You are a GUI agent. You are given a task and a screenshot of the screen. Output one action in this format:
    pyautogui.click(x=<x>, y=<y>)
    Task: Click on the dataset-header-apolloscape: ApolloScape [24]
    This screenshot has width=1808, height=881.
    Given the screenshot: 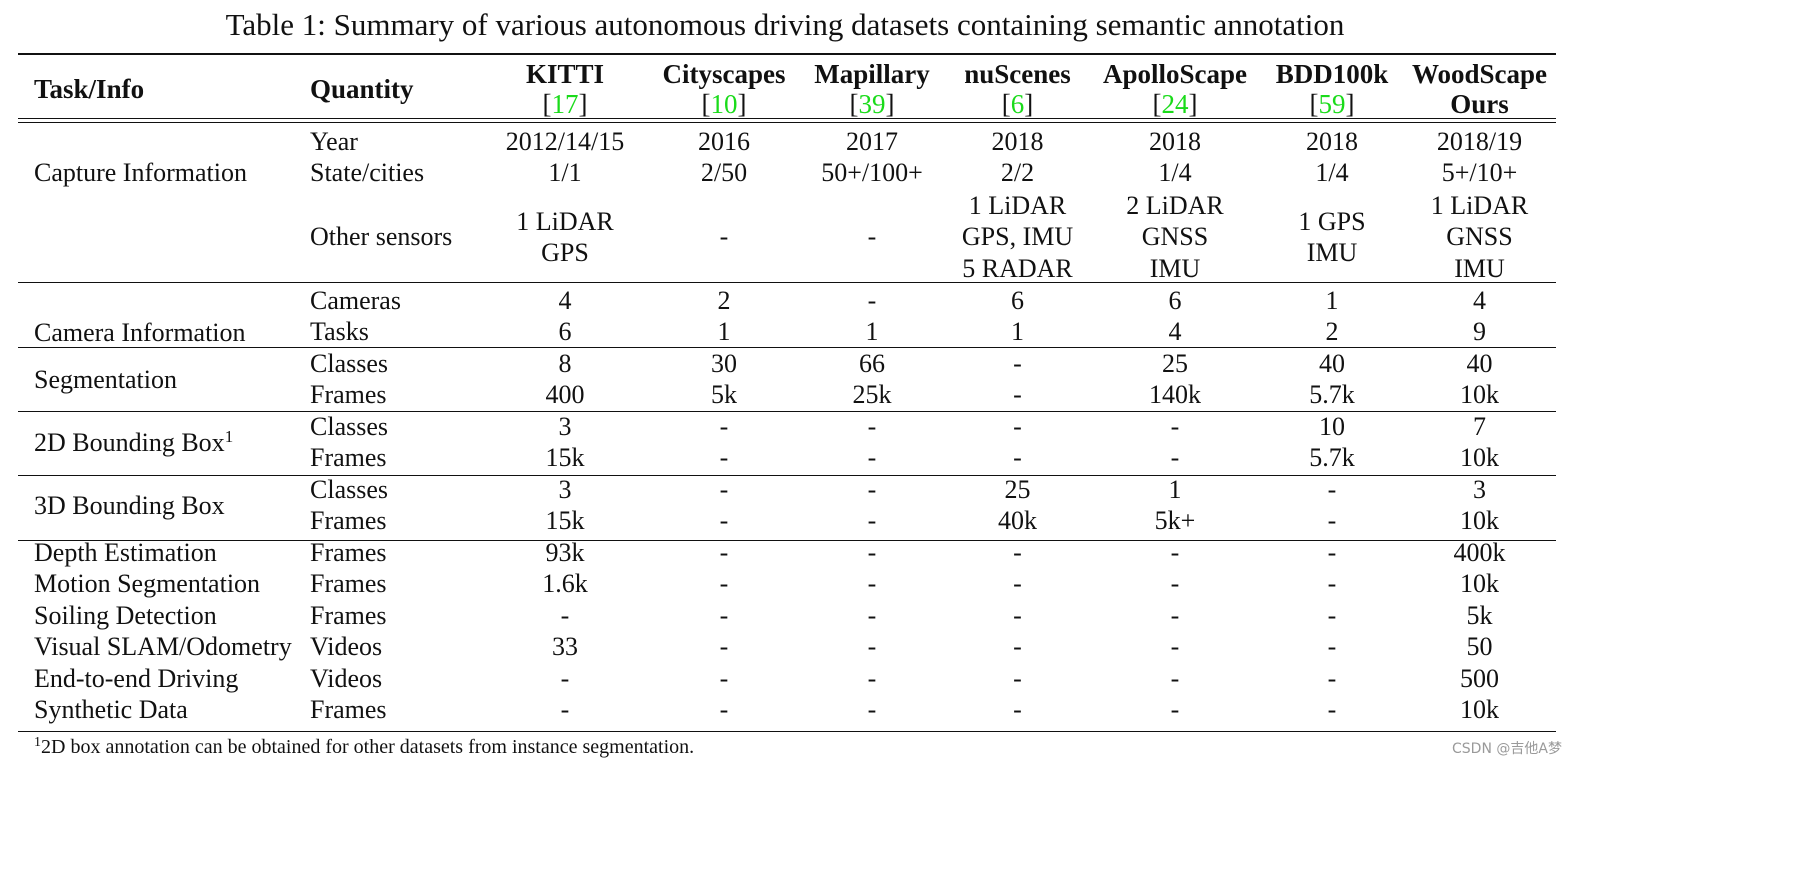 What is the action you would take?
    pyautogui.click(x=1175, y=89)
    